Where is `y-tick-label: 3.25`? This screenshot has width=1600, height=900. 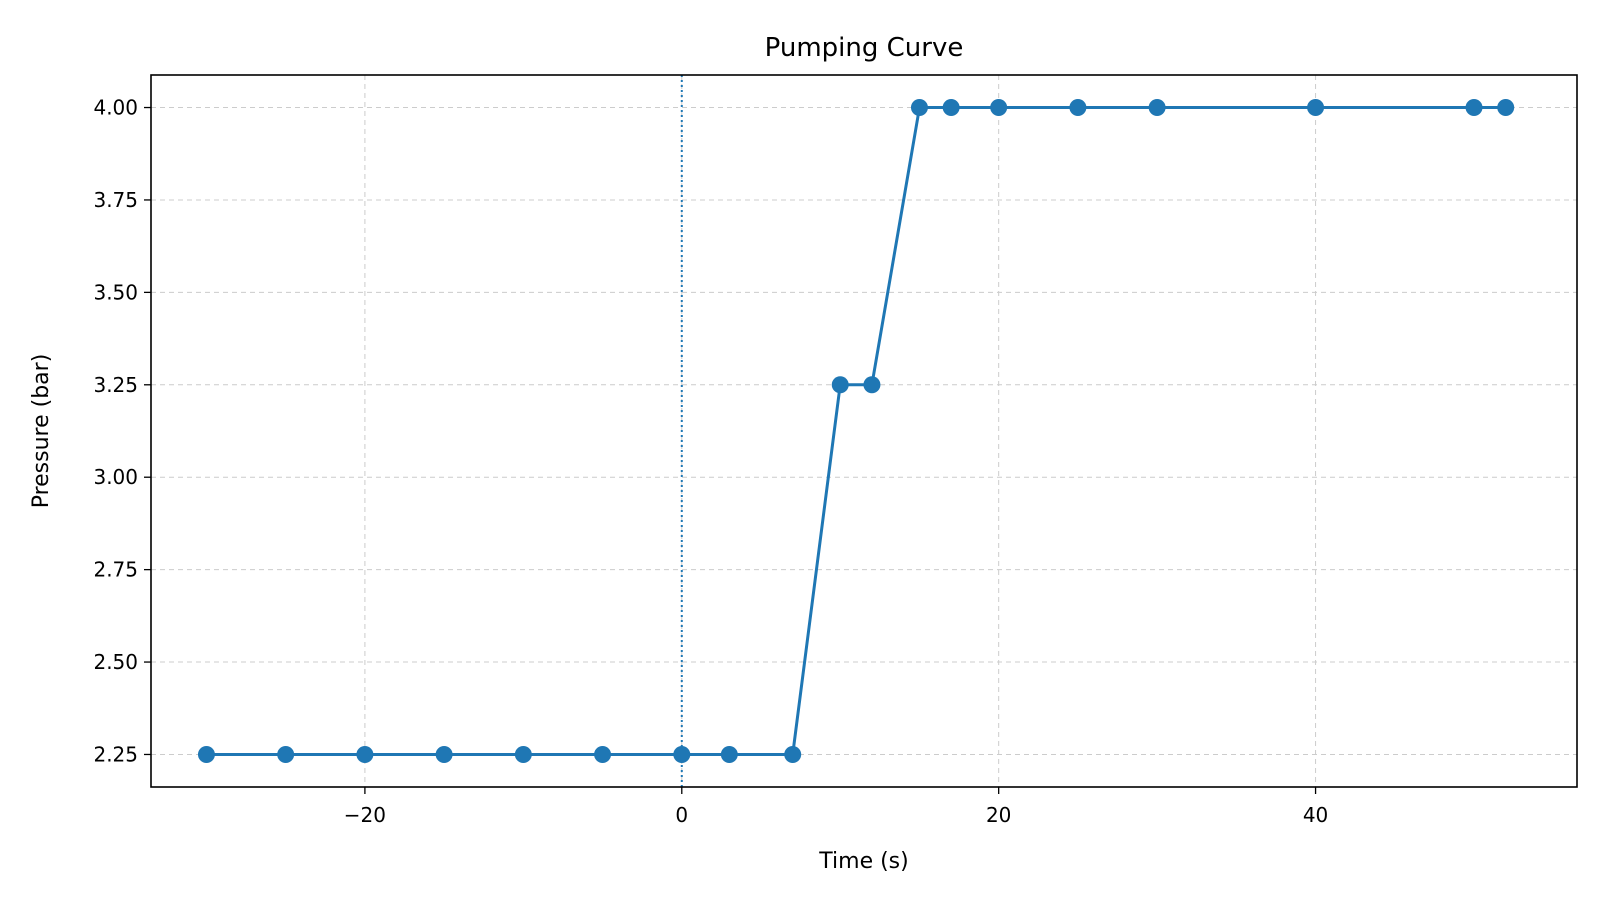 y-tick-label: 3.25 is located at coordinates (115, 385).